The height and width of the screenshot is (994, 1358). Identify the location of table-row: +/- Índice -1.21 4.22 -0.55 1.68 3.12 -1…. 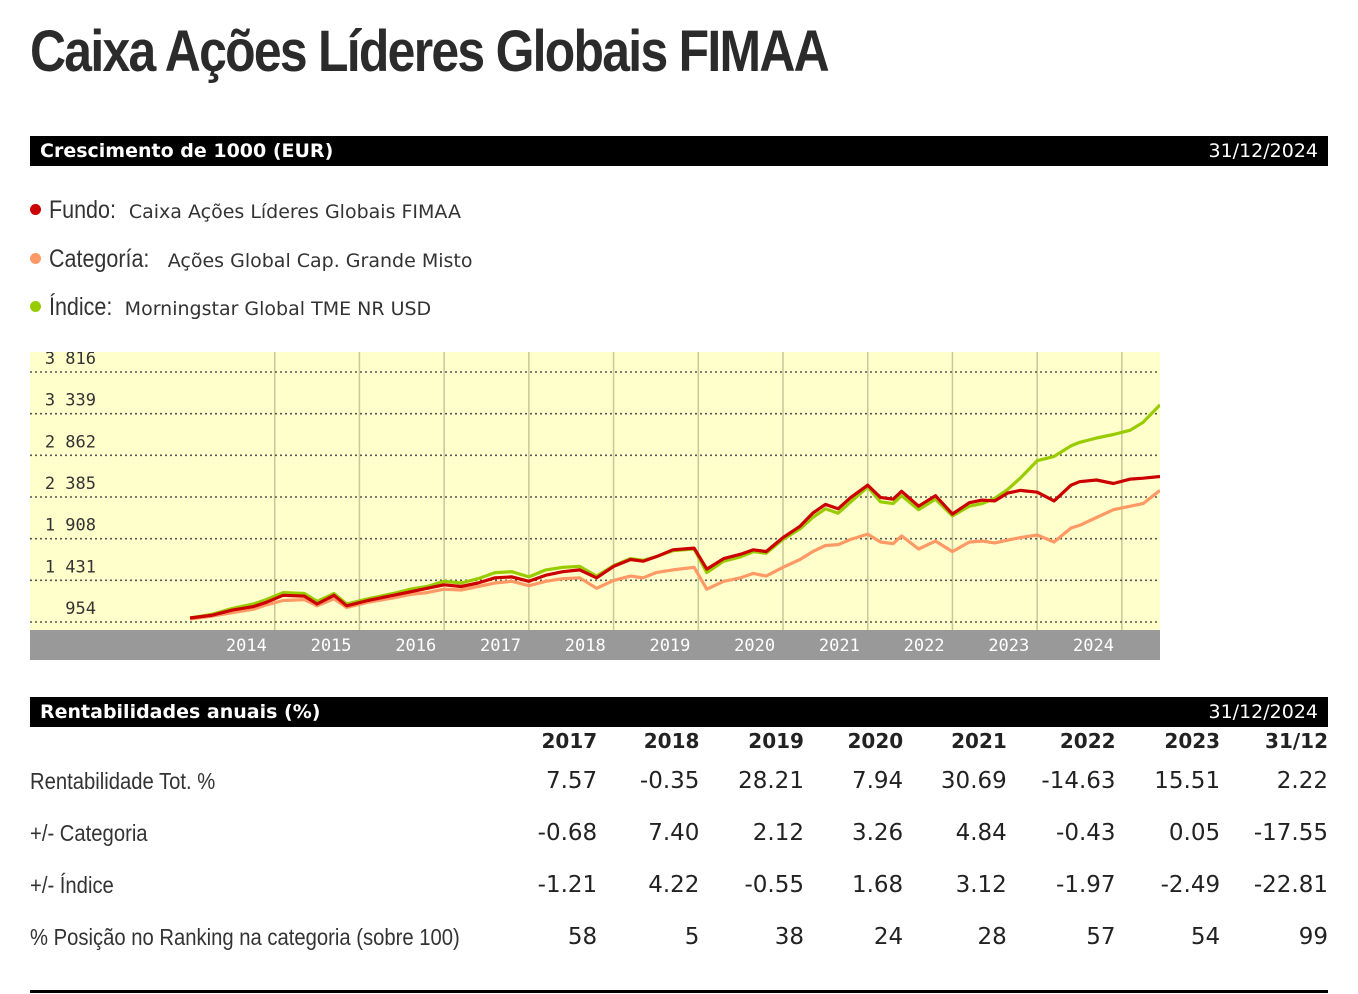
(679, 885).